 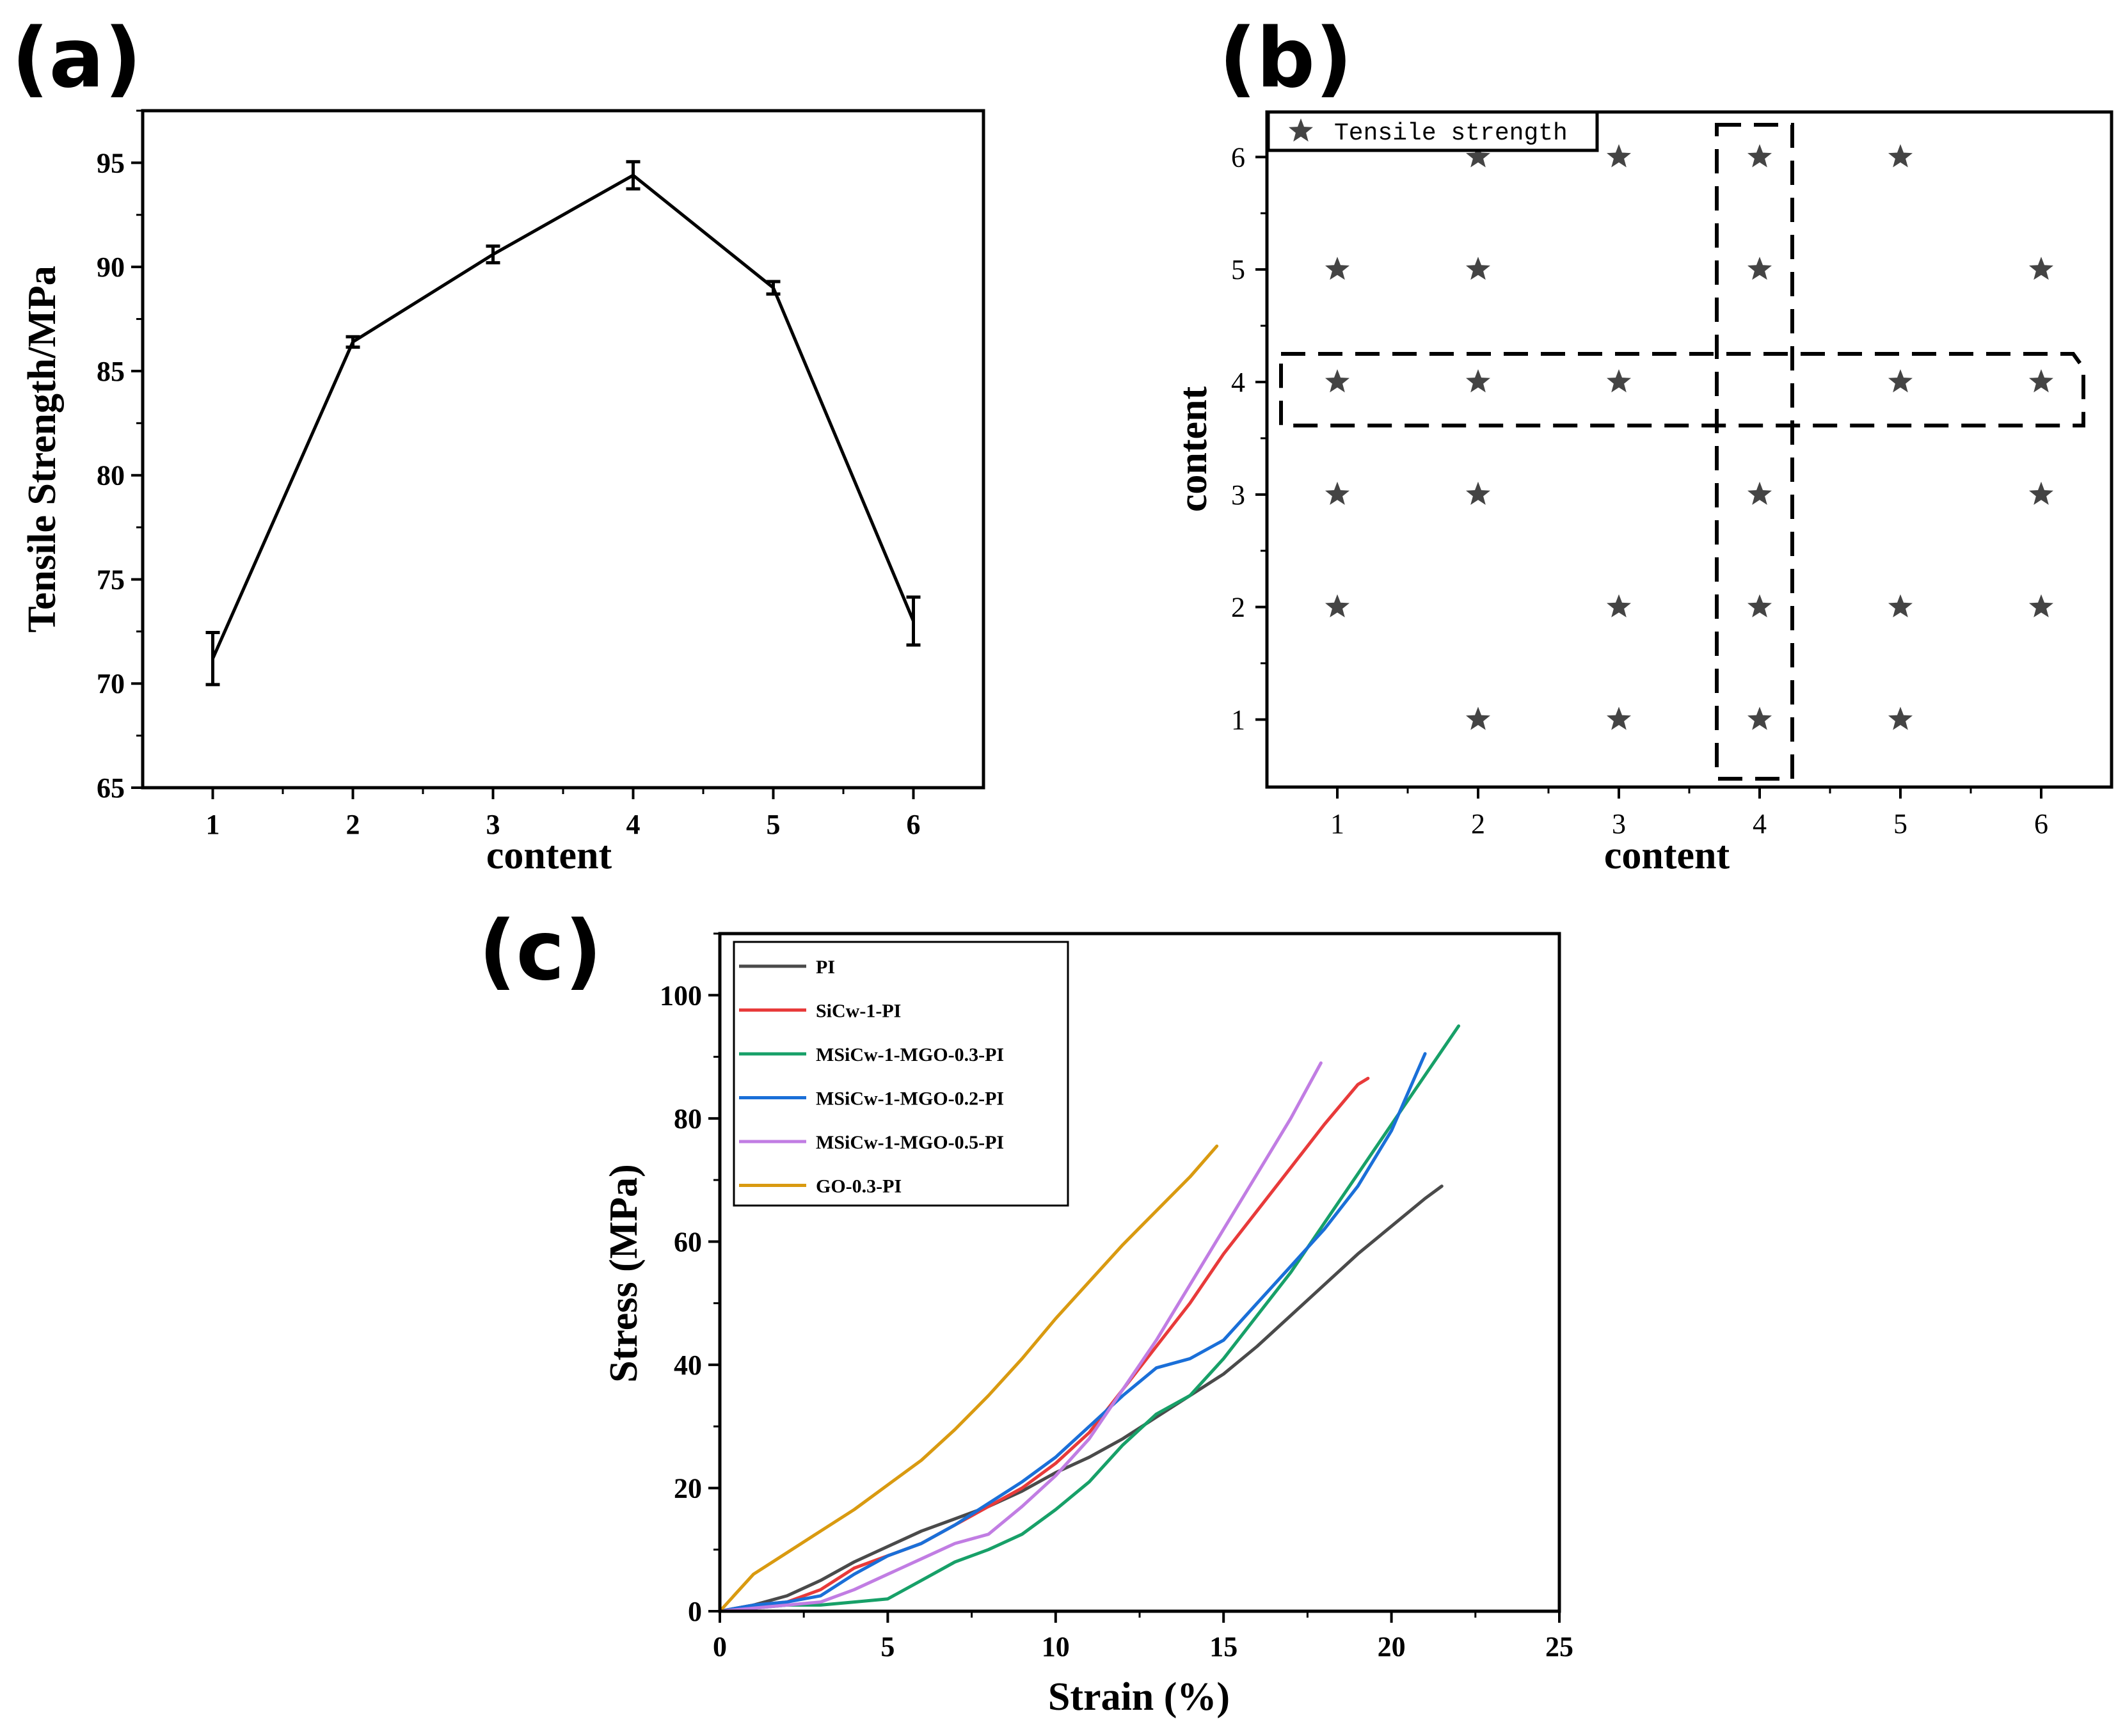 What do you see at coordinates (1238, 495) in the screenshot?
I see `y-tick-label: 3` at bounding box center [1238, 495].